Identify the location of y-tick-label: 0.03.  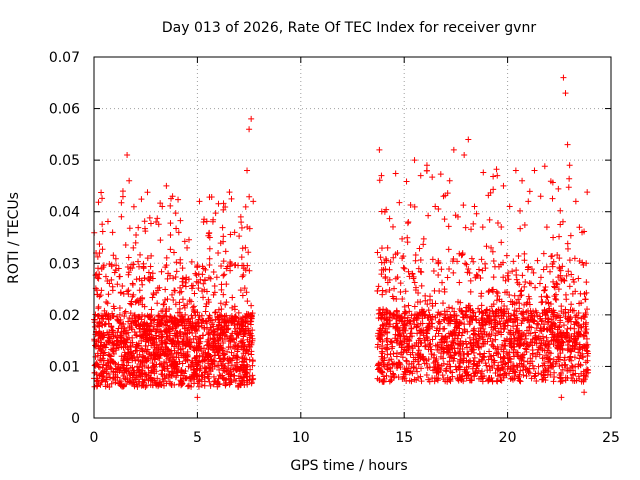
(64, 264).